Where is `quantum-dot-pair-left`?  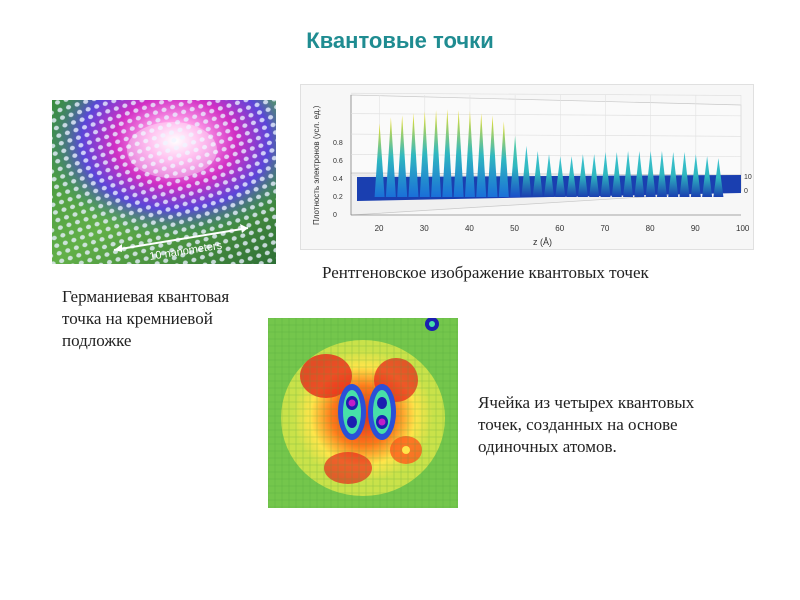
quantum-dot-pair-left is located at coordinates (352, 412).